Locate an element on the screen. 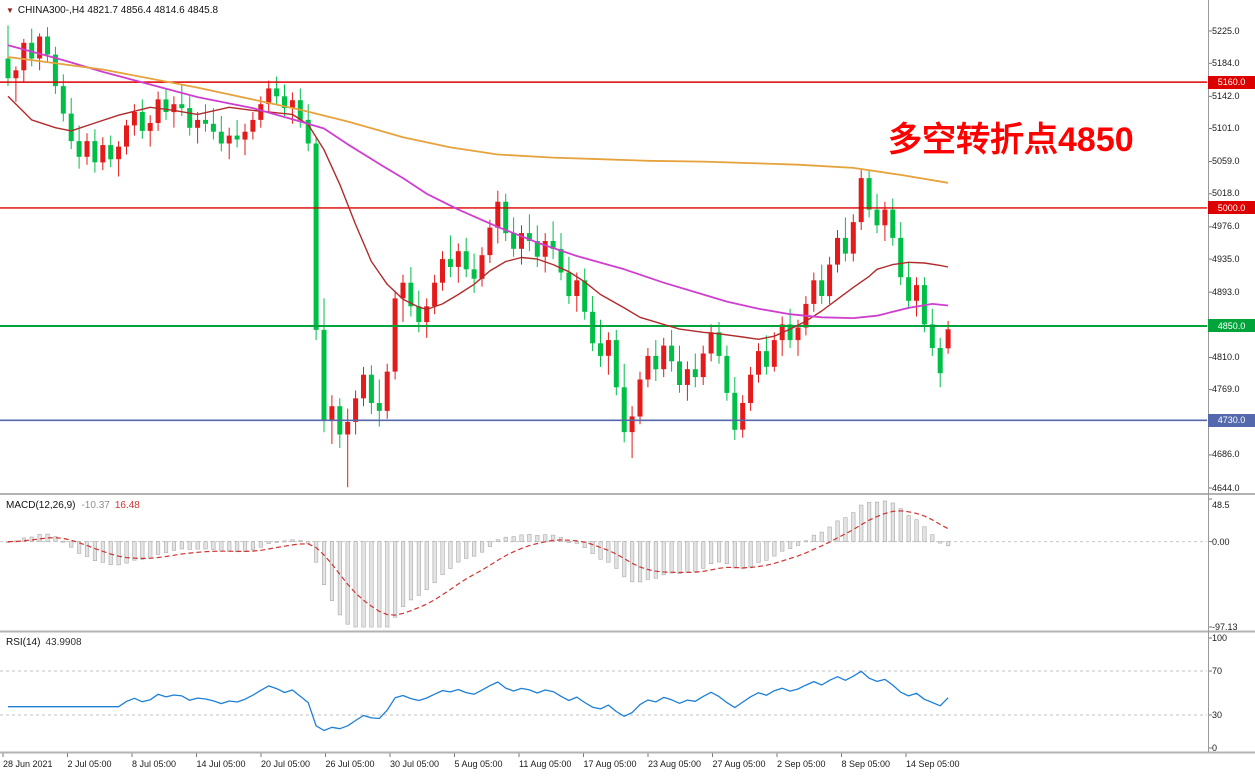 This screenshot has width=1255, height=779. time-axis-label: 28 Jun 2021 is located at coordinates (28, 764).